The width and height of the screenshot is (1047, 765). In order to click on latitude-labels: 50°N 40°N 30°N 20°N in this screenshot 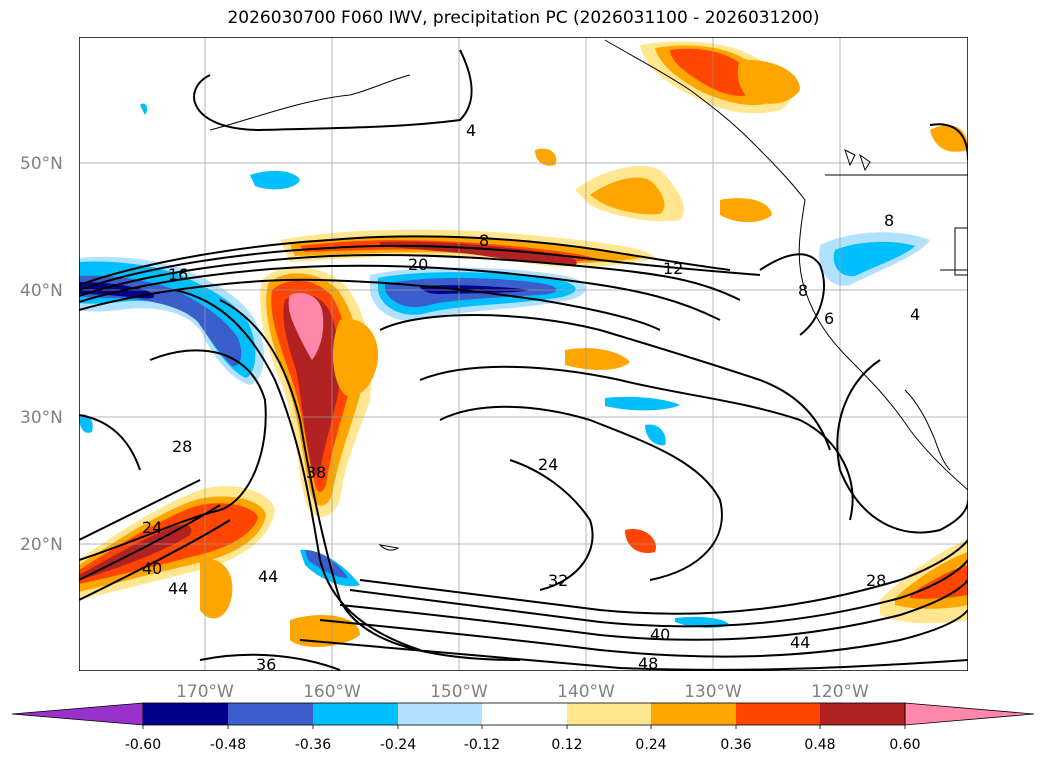, I will do `click(41, 354)`.